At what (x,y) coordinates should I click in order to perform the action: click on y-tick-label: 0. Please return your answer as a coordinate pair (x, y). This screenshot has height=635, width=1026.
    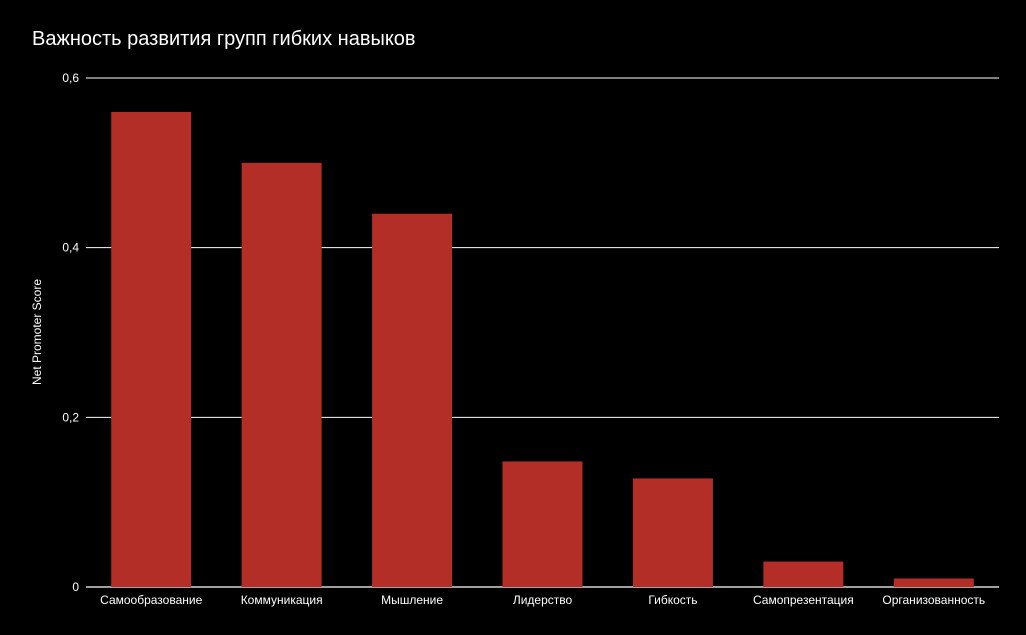
    Looking at the image, I should click on (75, 587).